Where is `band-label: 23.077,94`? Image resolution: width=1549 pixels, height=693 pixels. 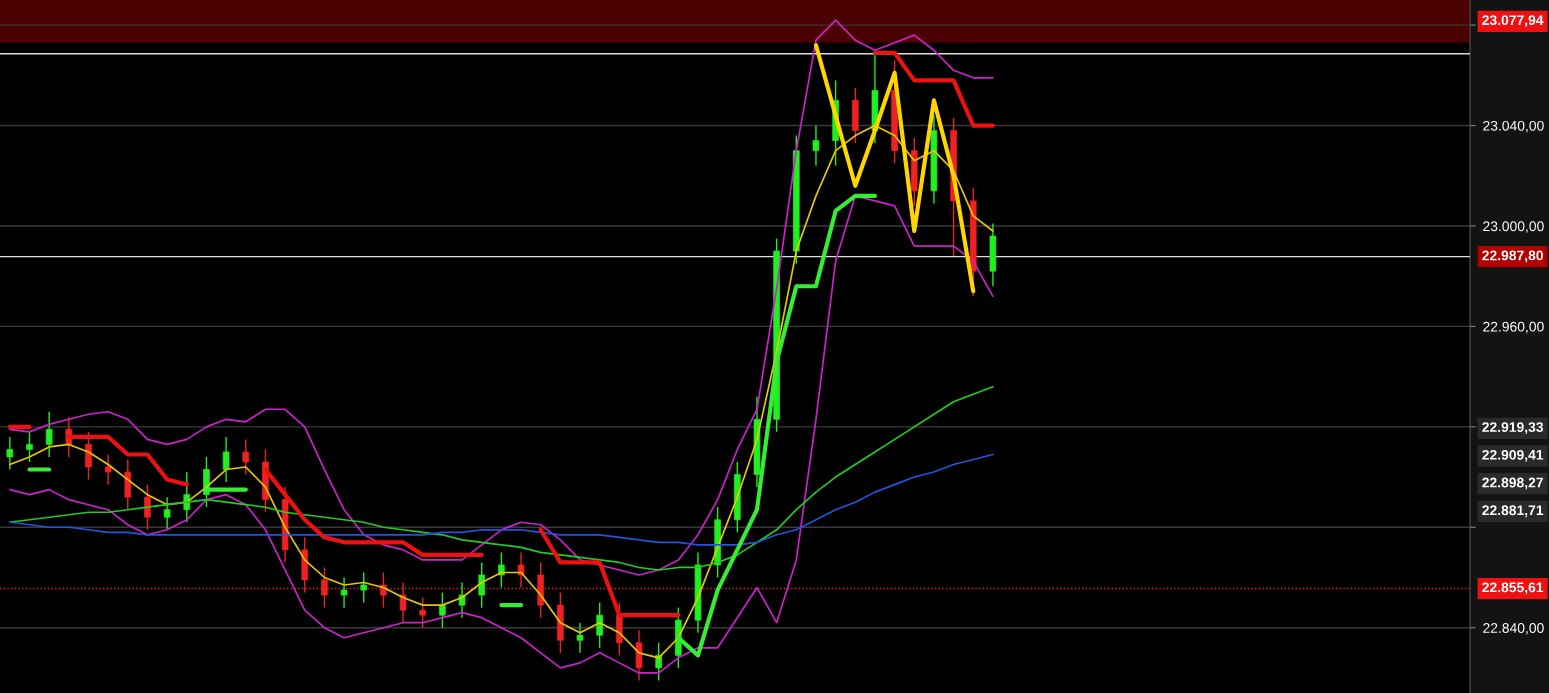 band-label: 23.077,94 is located at coordinates (1513, 21).